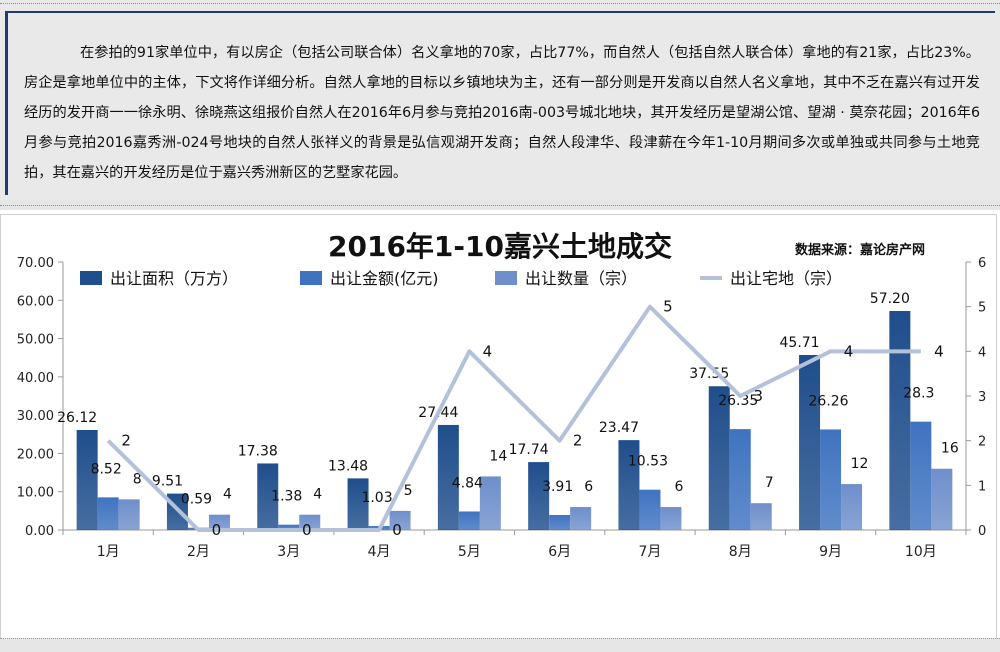 This screenshot has width=1000, height=652. Describe the element at coordinates (559, 552) in the screenshot. I see `x-tick-label: 6月` at that location.